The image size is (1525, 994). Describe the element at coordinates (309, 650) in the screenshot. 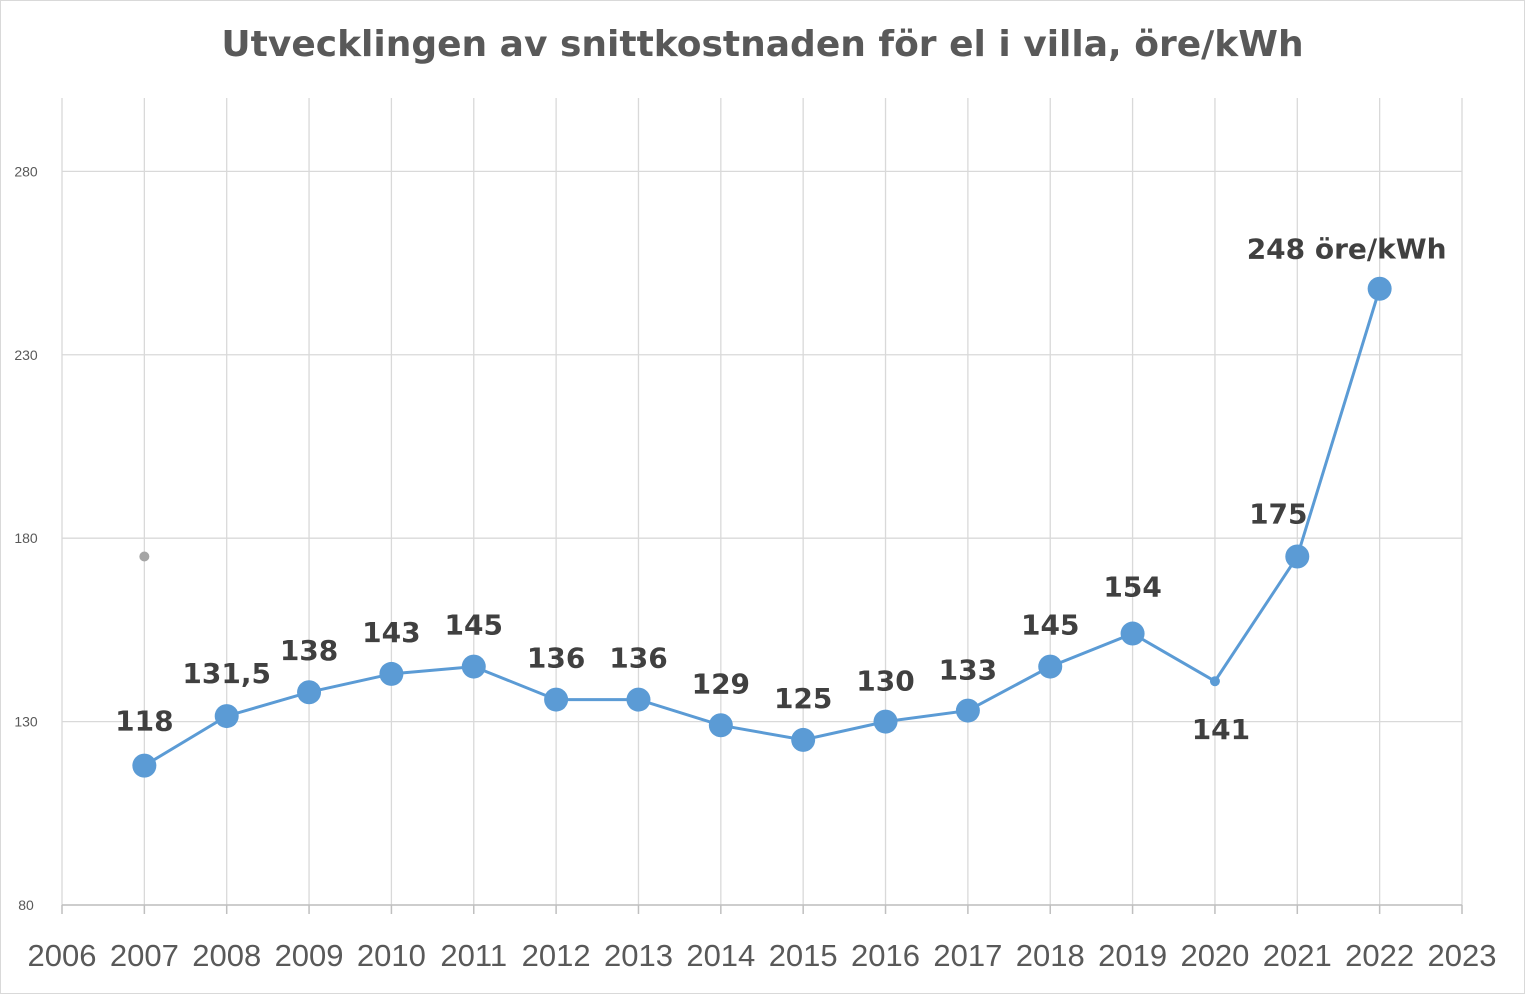

I see `data-label: 138` at that location.